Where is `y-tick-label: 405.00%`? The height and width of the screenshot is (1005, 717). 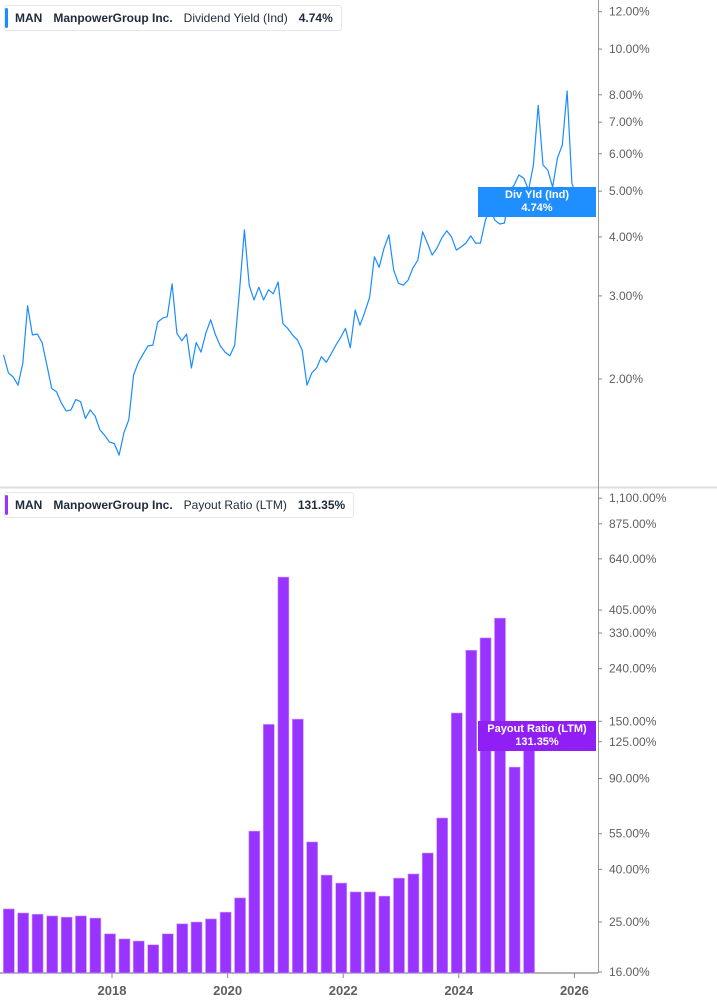
y-tick-label: 405.00% is located at coordinates (633, 610).